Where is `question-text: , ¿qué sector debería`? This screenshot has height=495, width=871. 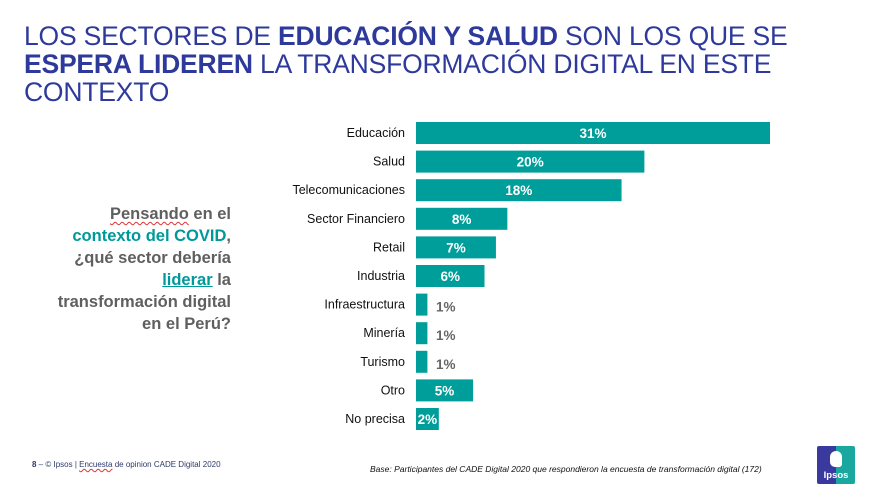 question-text: , ¿qué sector debería is located at coordinates (152, 247).